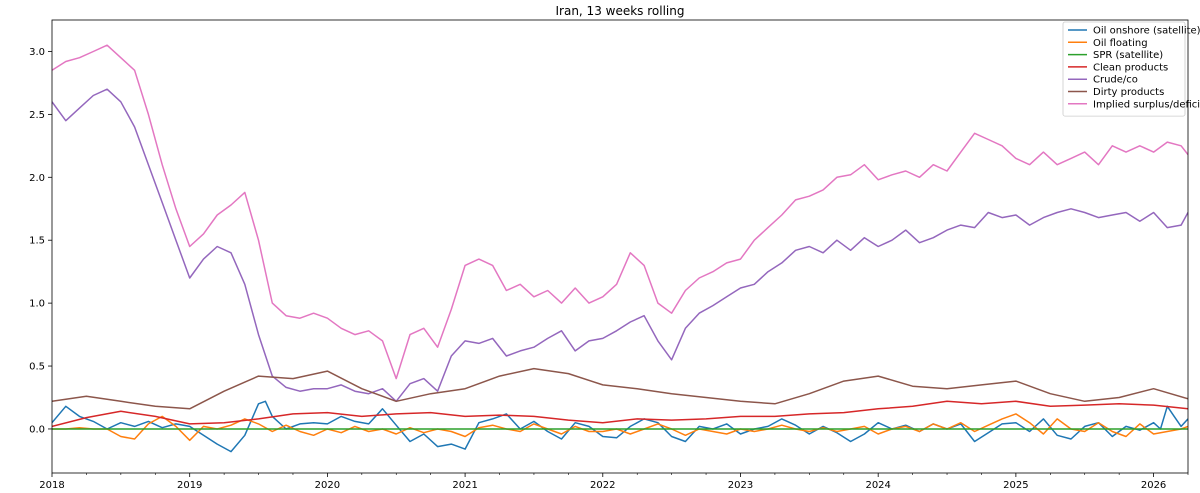 The width and height of the screenshot is (1200, 493). I want to click on x-tick-label-4: 2022, so click(602, 485).